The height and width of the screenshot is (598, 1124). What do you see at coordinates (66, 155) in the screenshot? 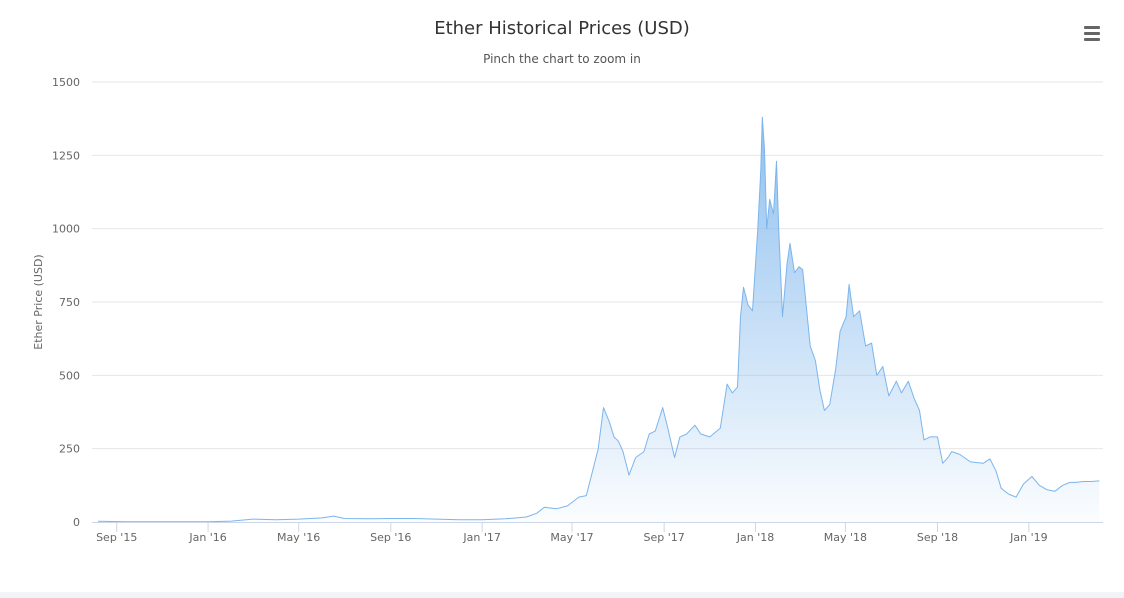
I see `y-tick-label: 1250` at bounding box center [66, 155].